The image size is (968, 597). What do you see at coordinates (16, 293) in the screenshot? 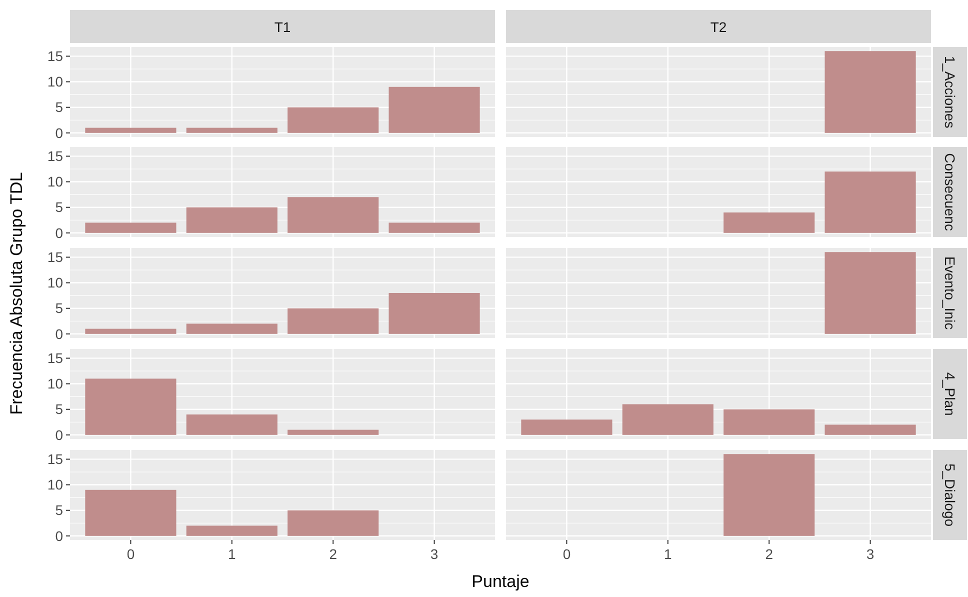
I see `y-axis-title: Frecuencia Absoluta Grupo TDL` at bounding box center [16, 293].